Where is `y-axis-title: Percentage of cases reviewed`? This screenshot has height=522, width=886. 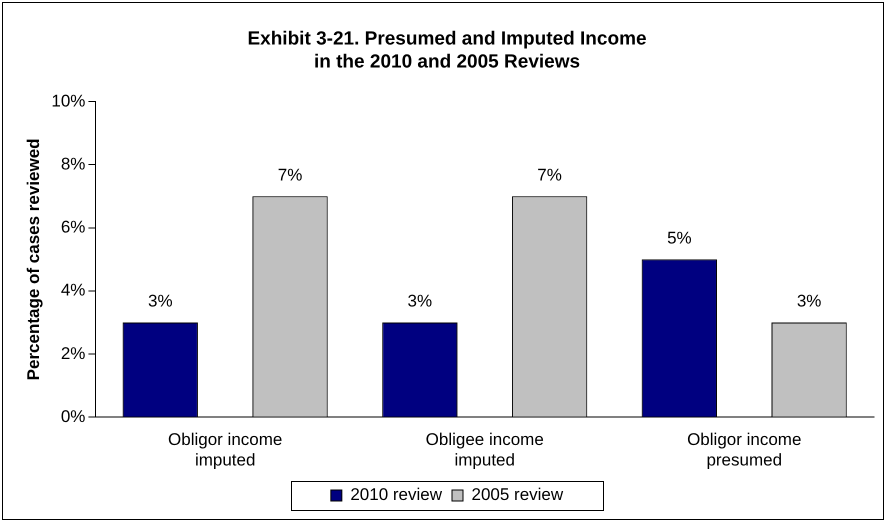
y-axis-title: Percentage of cases reviewed is located at coordinates (33, 259).